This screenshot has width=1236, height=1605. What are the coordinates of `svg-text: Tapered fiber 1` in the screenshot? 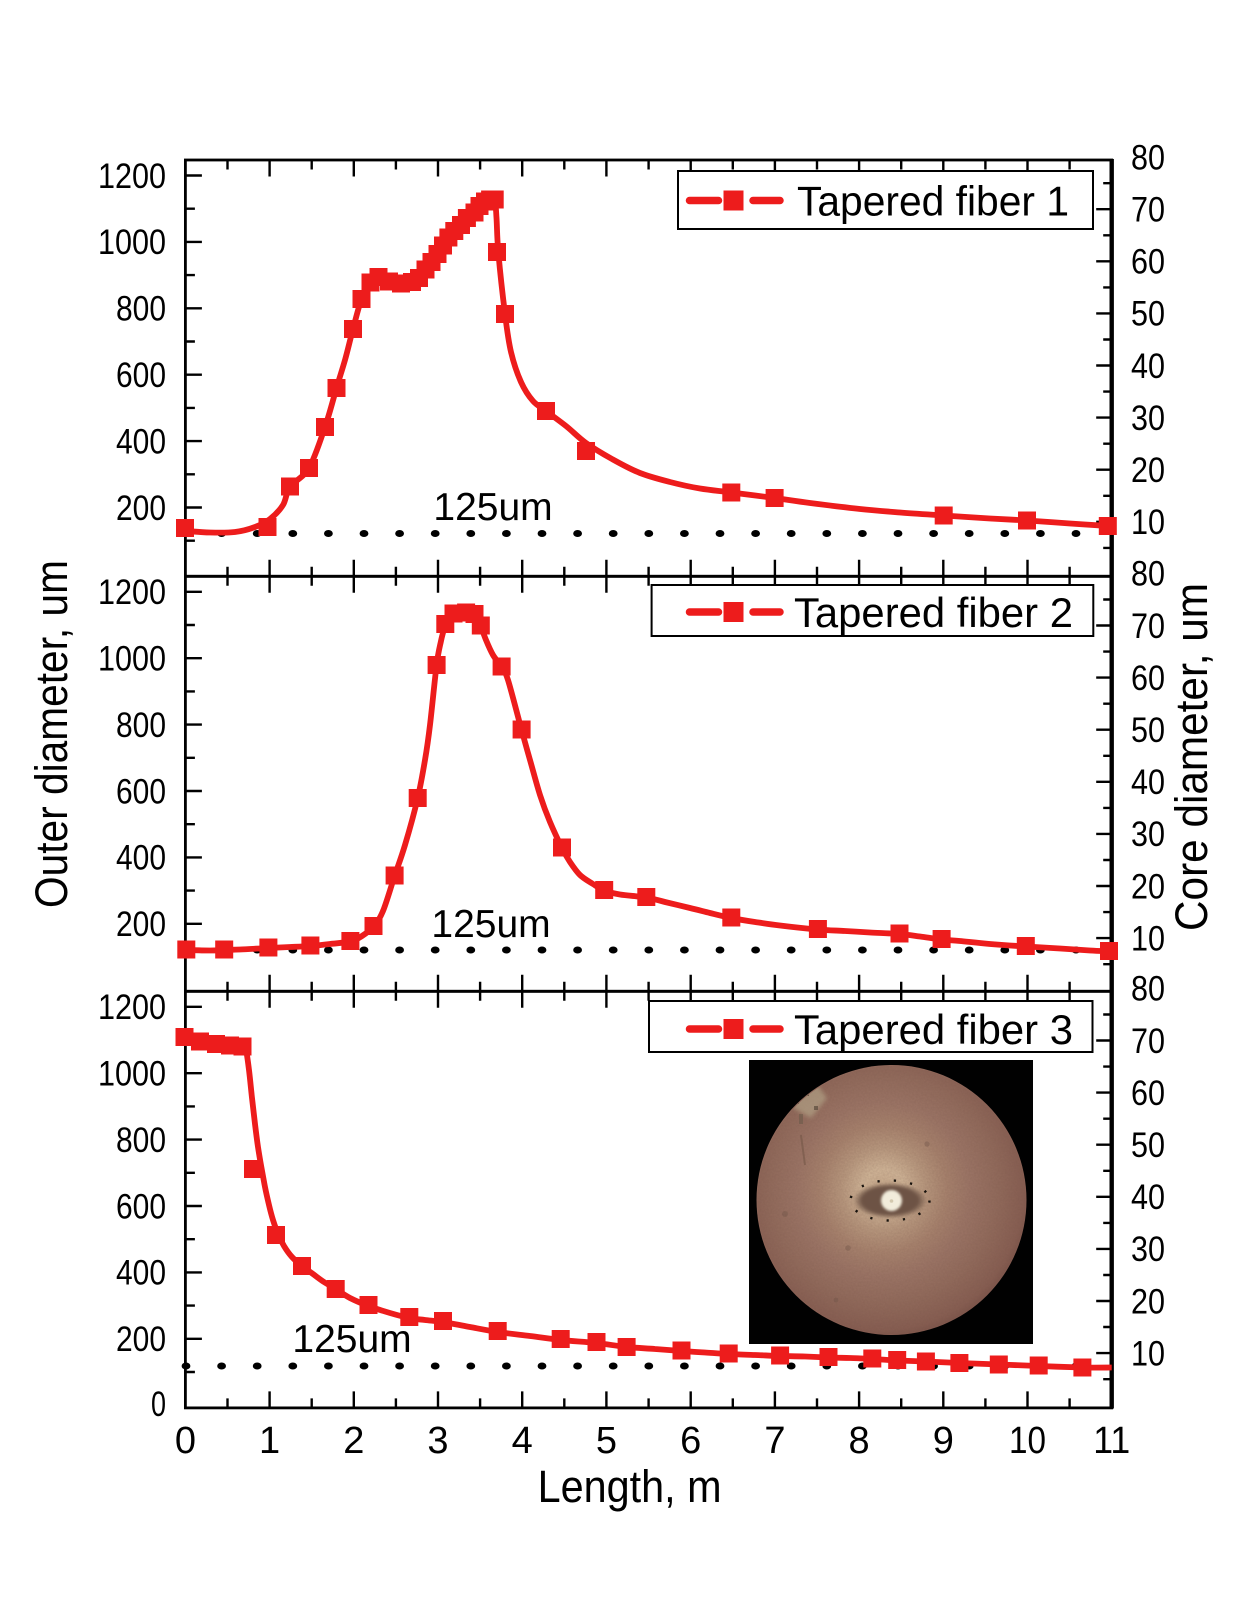 It's located at (933, 201).